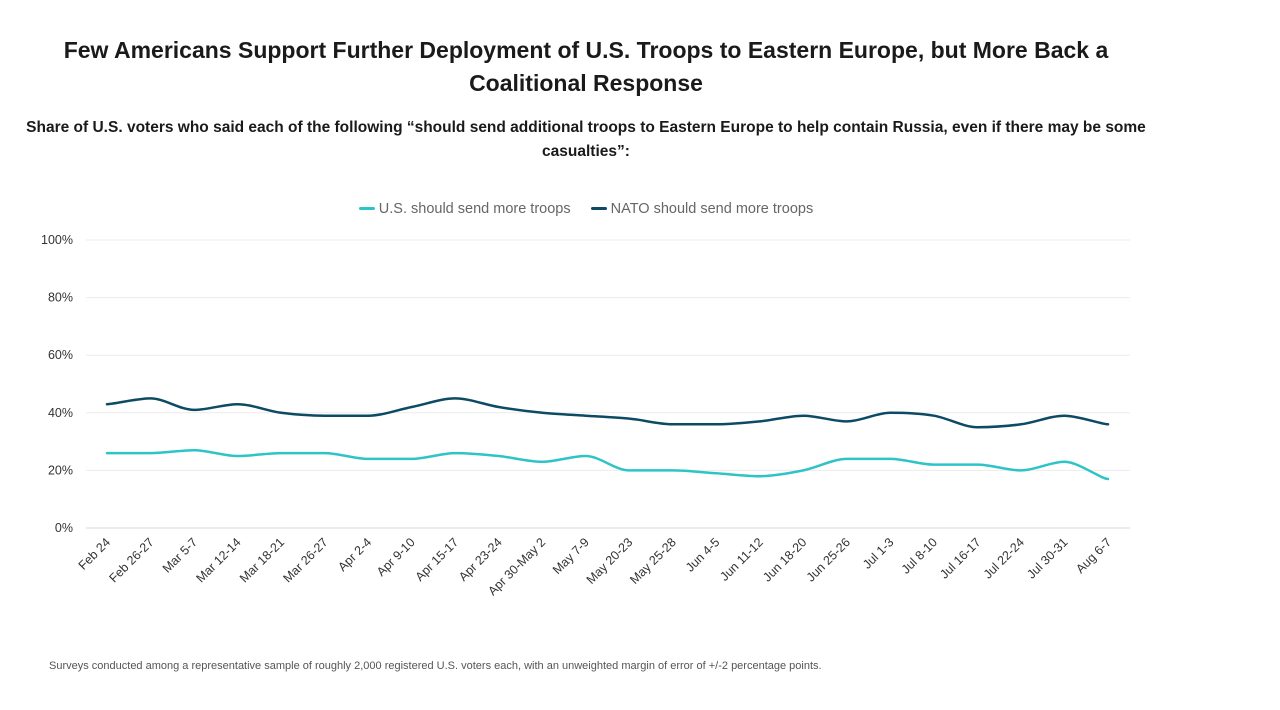 The height and width of the screenshot is (710, 1280). What do you see at coordinates (607, 413) in the screenshot?
I see `series-line-nato` at bounding box center [607, 413].